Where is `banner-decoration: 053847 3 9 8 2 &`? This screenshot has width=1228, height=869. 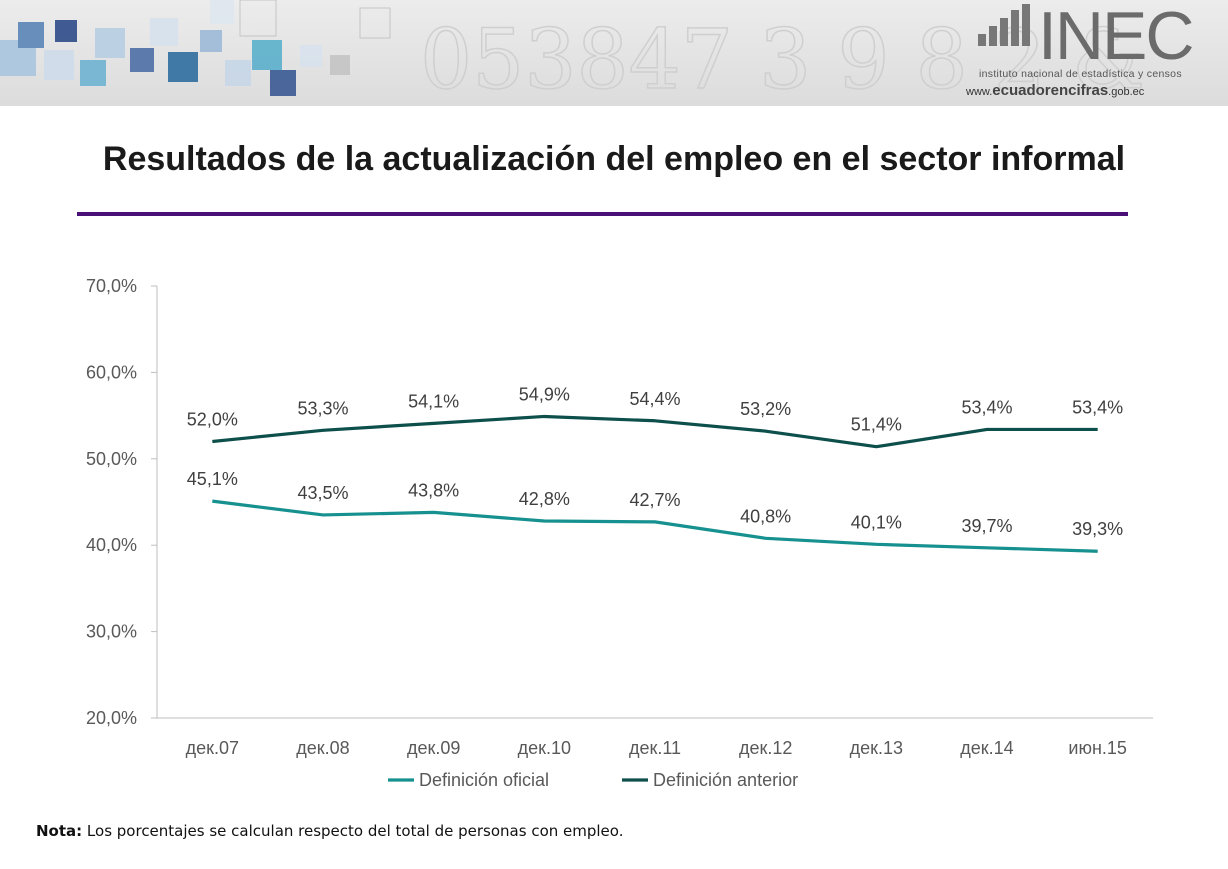
banner-decoration: 053847 3 9 8 2 & is located at coordinates (573, 53).